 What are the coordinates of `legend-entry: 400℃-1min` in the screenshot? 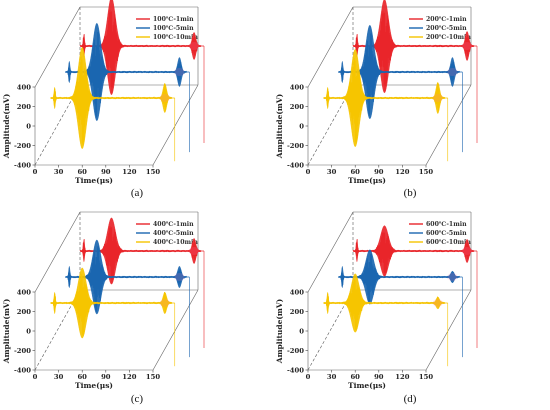 It's located at (173, 224).